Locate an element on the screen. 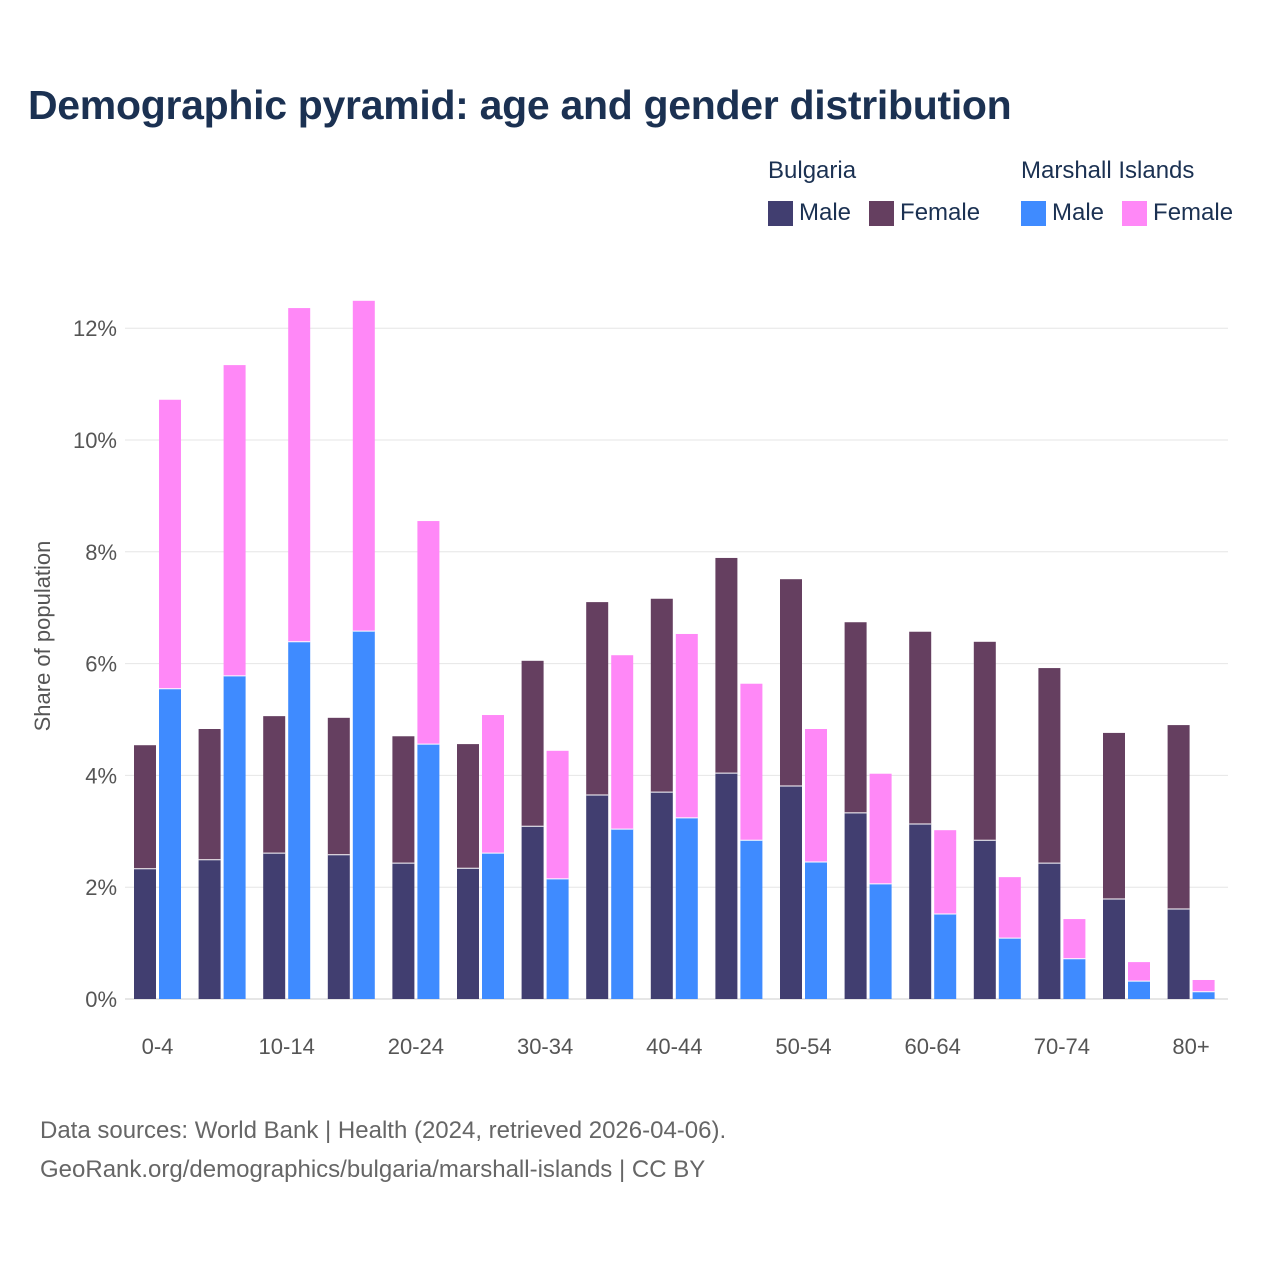 The height and width of the screenshot is (1280, 1280). x-tick-label: 80+ is located at coordinates (1190, 1046).